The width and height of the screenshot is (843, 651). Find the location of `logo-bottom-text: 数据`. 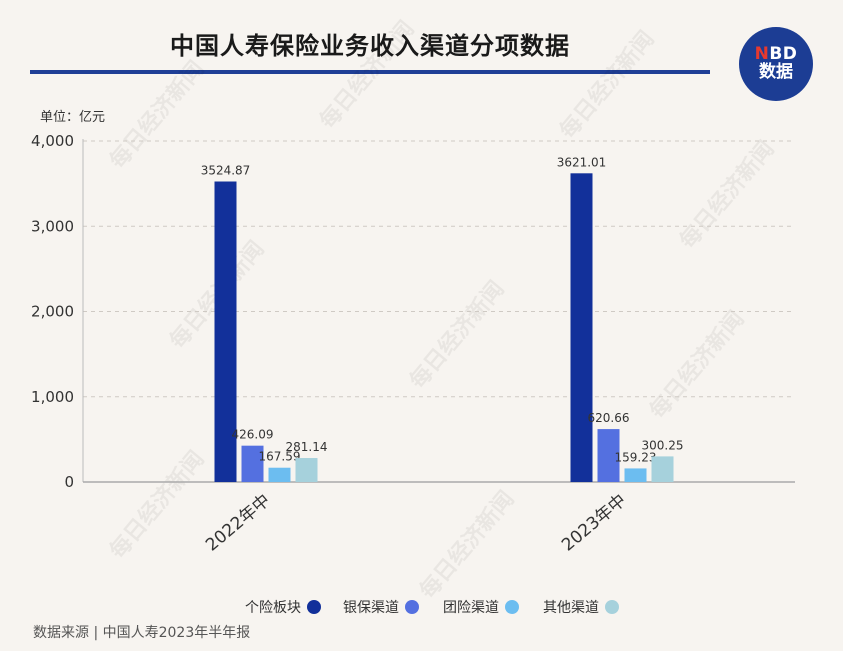

logo-bottom-text: 数据 is located at coordinates (776, 72).